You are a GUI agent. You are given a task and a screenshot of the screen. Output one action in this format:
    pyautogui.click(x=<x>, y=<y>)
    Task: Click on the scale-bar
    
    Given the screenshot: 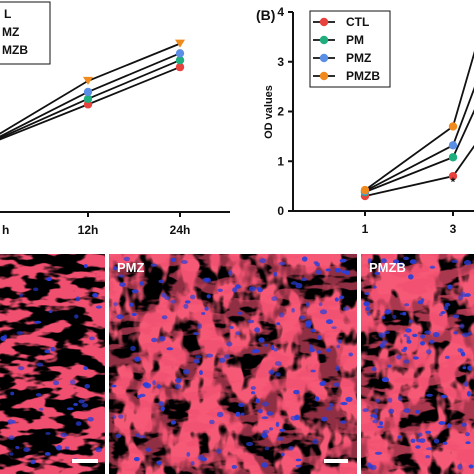 What is the action you would take?
    pyautogui.click(x=85, y=461)
    